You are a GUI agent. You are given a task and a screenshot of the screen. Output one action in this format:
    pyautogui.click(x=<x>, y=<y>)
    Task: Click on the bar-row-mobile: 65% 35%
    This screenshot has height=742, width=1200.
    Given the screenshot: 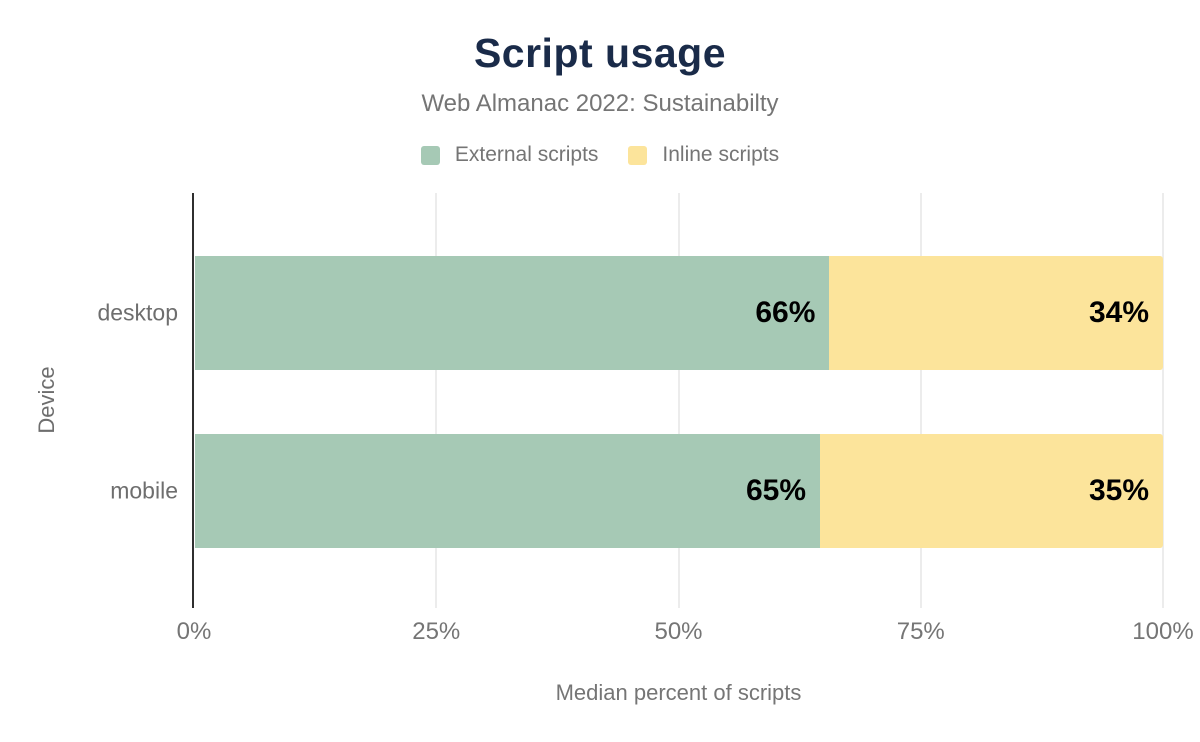 What is the action you would take?
    pyautogui.click(x=679, y=491)
    